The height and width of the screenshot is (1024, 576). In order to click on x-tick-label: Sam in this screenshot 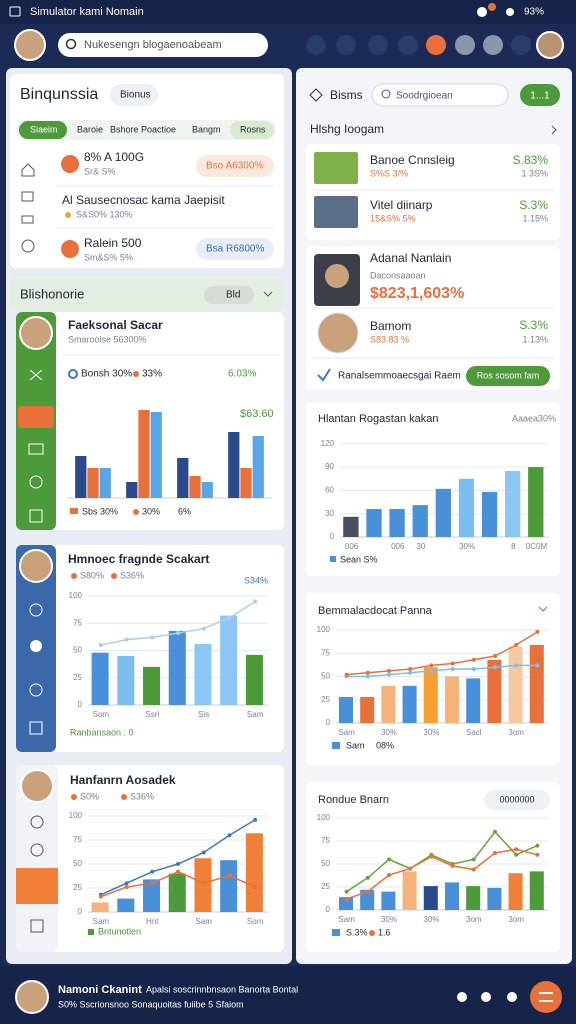, I will do `click(346, 732)`.